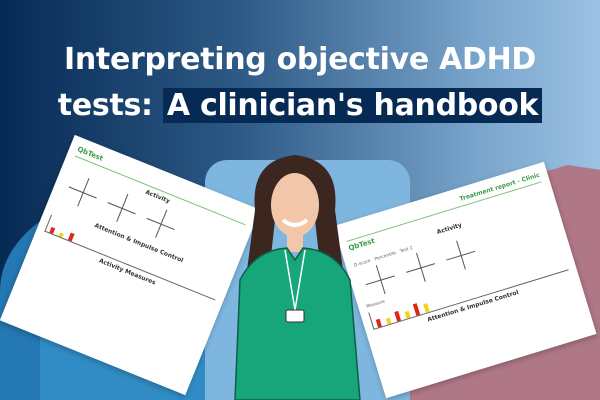 Image resolution: width=600 pixels, height=400 pixels. I want to click on headline-prefix: tests:, so click(105, 105).